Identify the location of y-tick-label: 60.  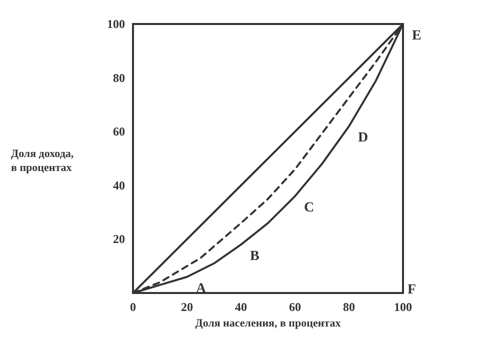
(119, 131).